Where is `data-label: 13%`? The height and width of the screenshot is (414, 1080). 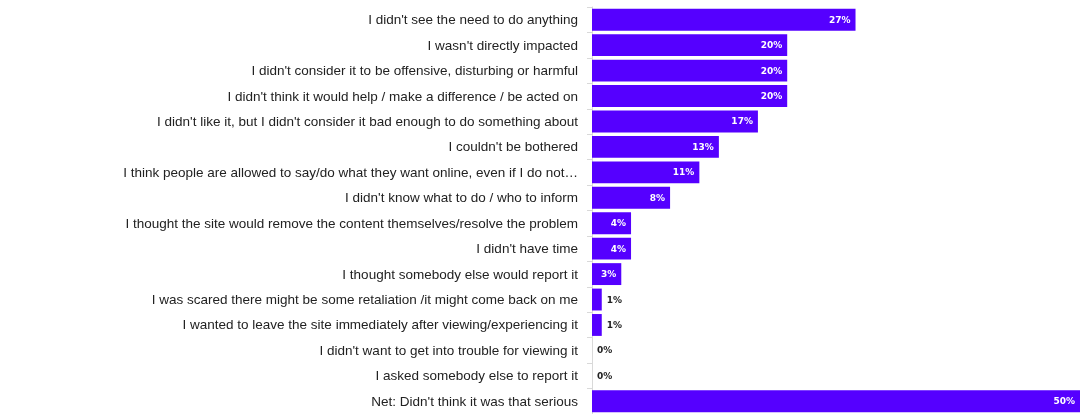 data-label: 13% is located at coordinates (703, 146).